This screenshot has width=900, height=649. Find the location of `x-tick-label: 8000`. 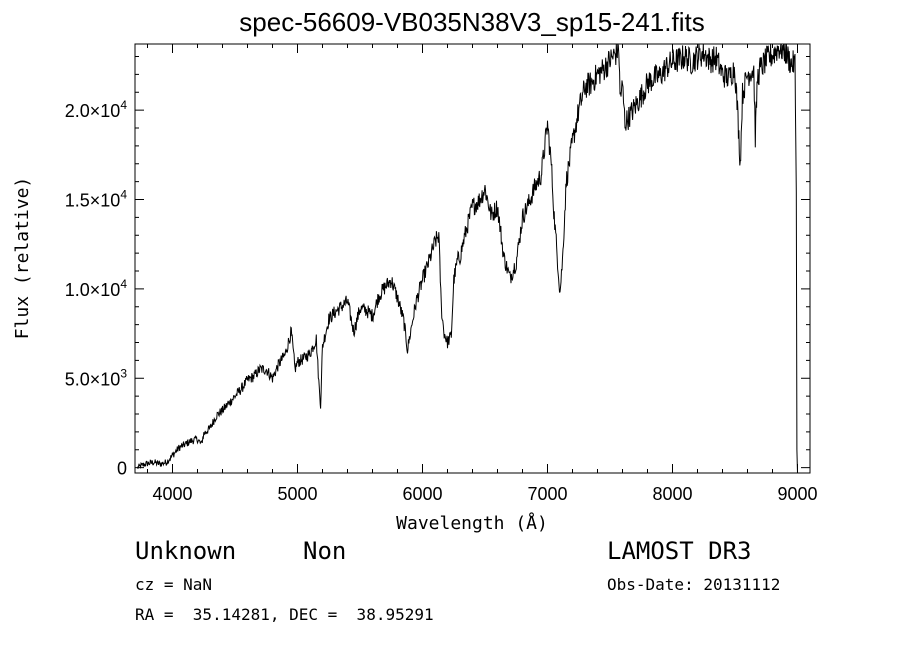

x-tick-label: 8000 is located at coordinates (672, 494).